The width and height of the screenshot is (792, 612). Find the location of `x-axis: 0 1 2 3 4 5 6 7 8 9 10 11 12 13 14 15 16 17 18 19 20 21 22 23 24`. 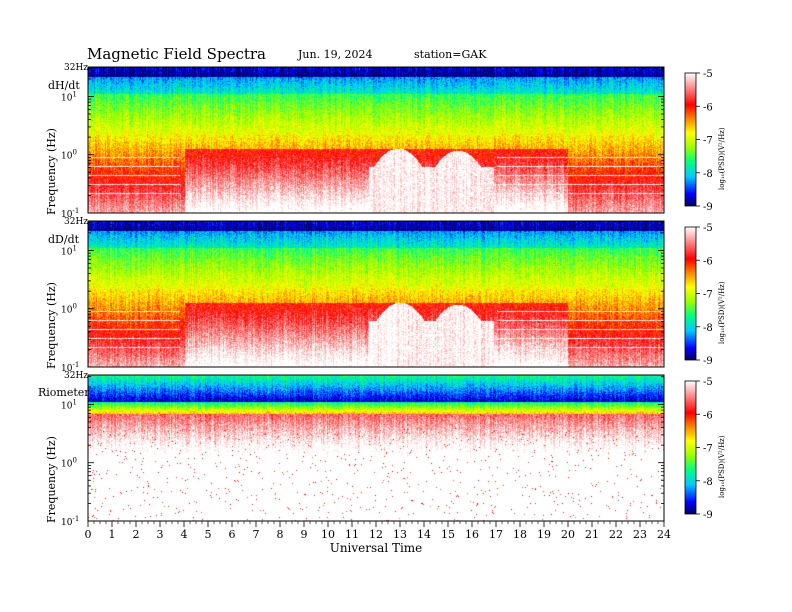

x-axis: 0 1 2 3 4 5 6 7 8 9 10 11 12 13 14 15 16 17 18 19 20 21 22 23 24 is located at coordinates (378, 531).